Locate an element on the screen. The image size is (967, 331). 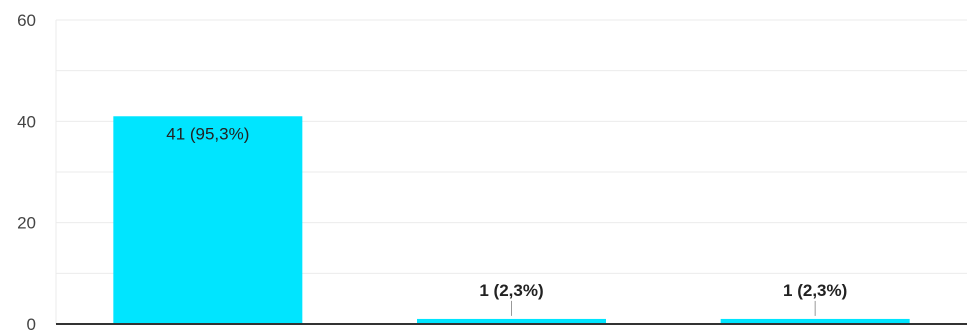
bar-data-label: 41 (95,3%) is located at coordinates (207, 133).